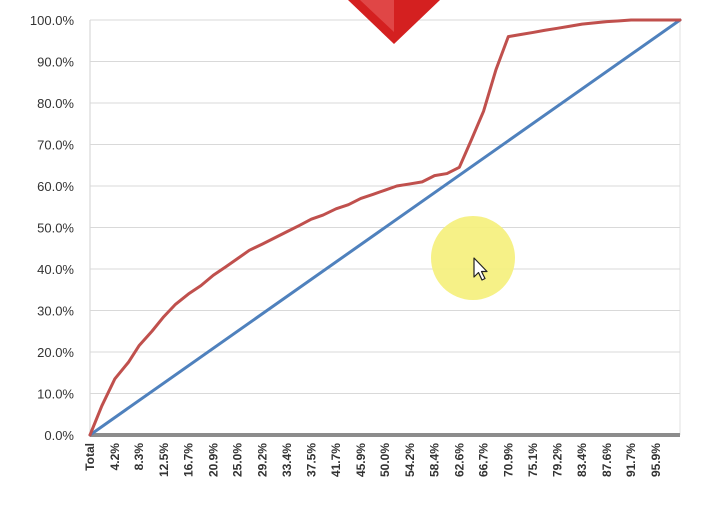 Image resolution: width=702 pixels, height=514 pixels. I want to click on y-tick-label: 90.0%, so click(55, 62).